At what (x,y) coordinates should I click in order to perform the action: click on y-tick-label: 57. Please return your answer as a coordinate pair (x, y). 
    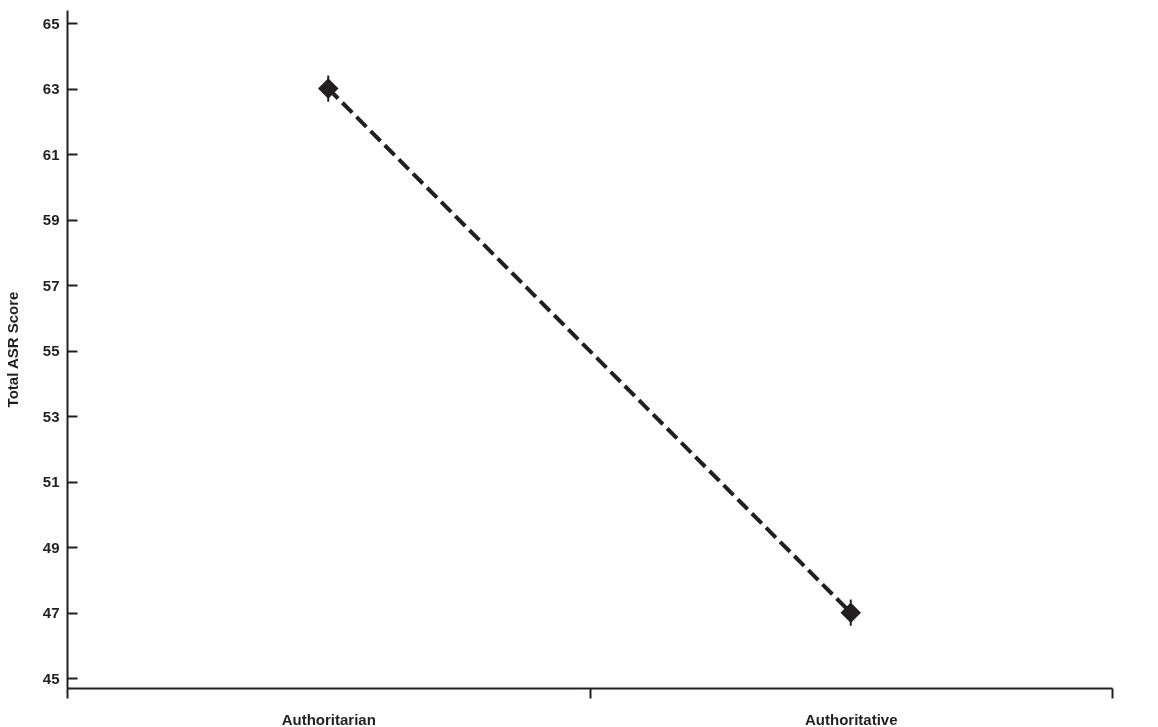
    Looking at the image, I should click on (51, 285).